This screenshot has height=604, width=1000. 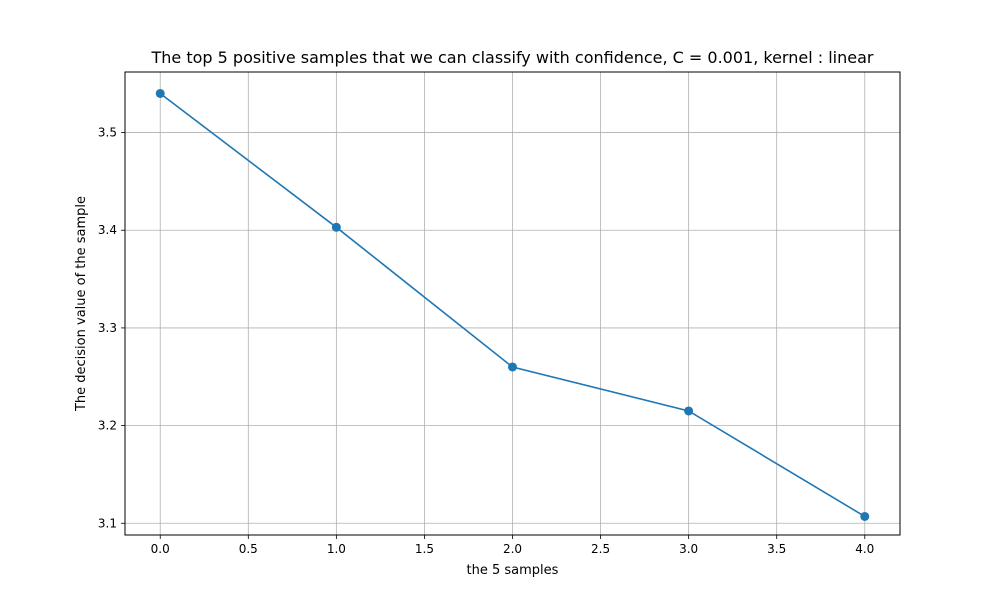 What do you see at coordinates (107, 328) in the screenshot?
I see `y-tick-label: 3.3` at bounding box center [107, 328].